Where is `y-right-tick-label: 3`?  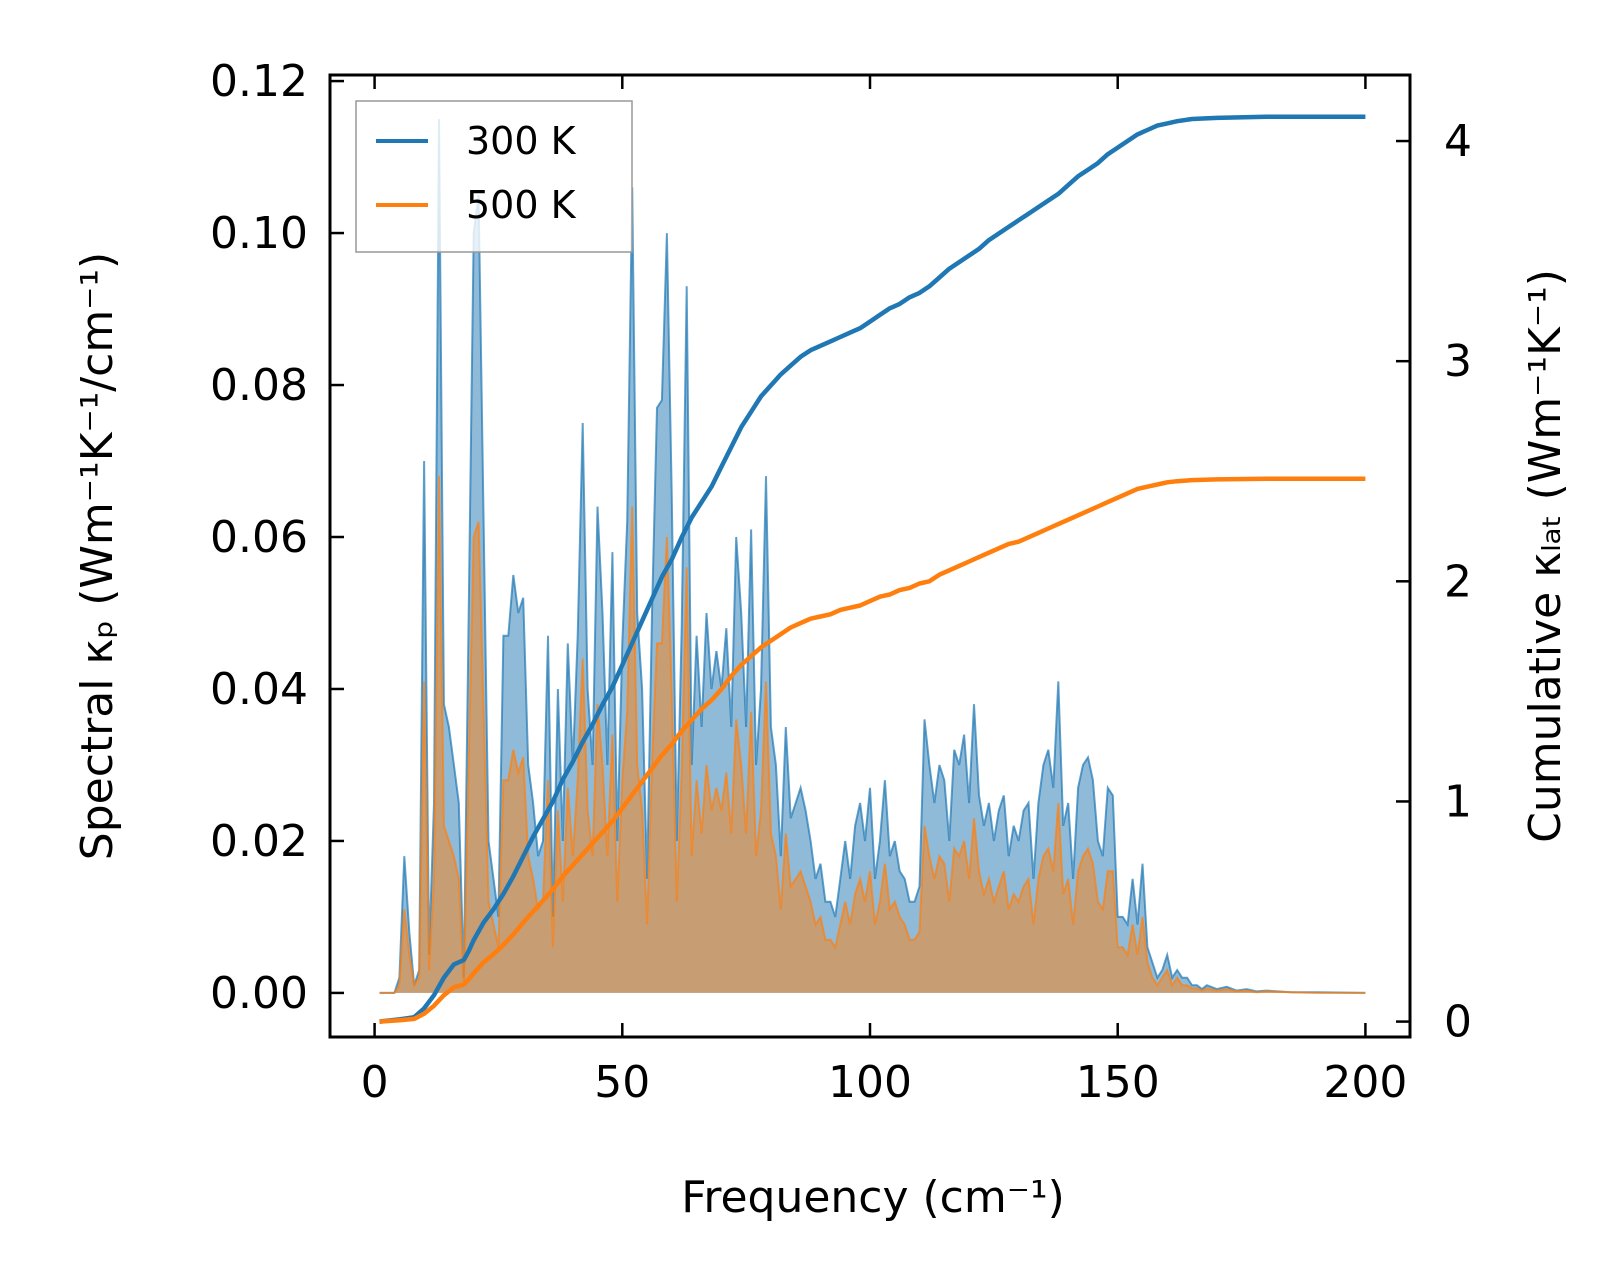 y-right-tick-label: 3 is located at coordinates (1458, 361).